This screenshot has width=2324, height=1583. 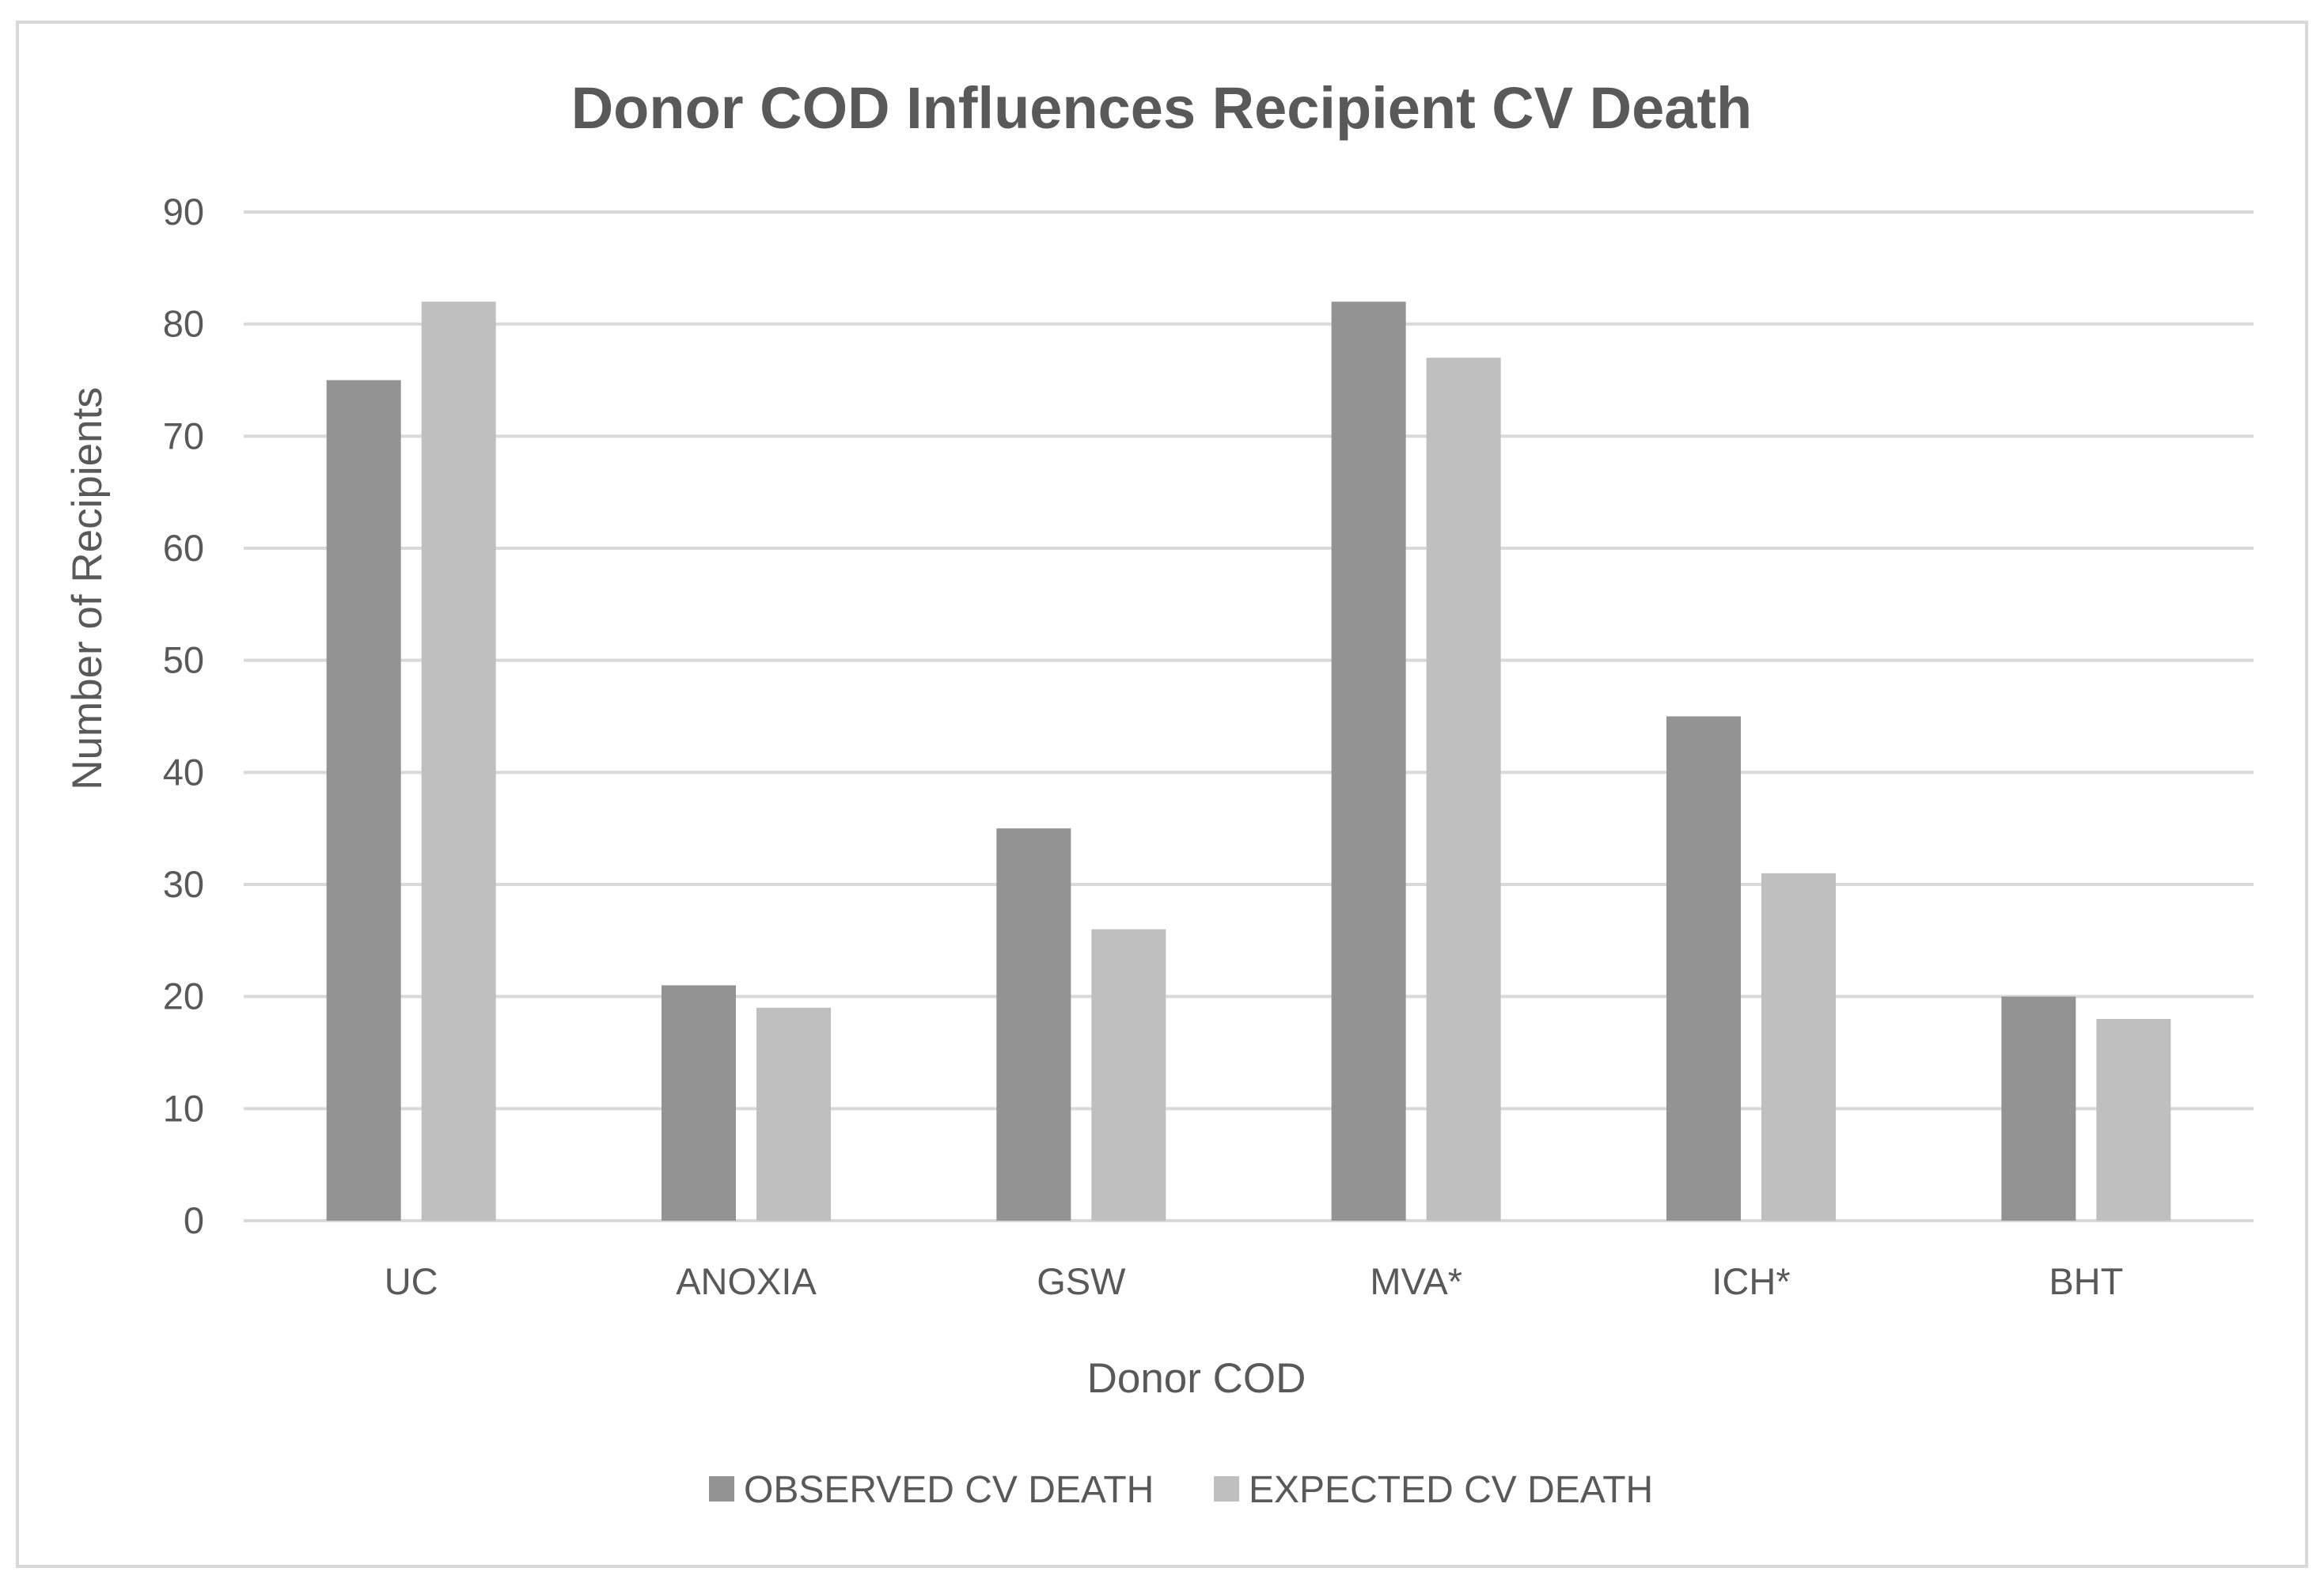 I want to click on y-axis-title: Number of Recipients, so click(x=87, y=588).